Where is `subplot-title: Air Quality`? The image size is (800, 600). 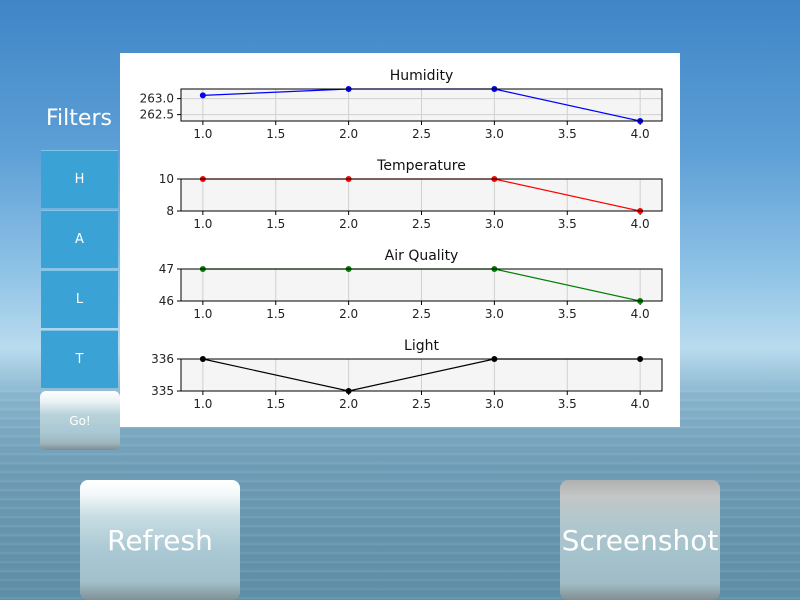
subplot-title: Air Quality is located at coordinates (422, 256).